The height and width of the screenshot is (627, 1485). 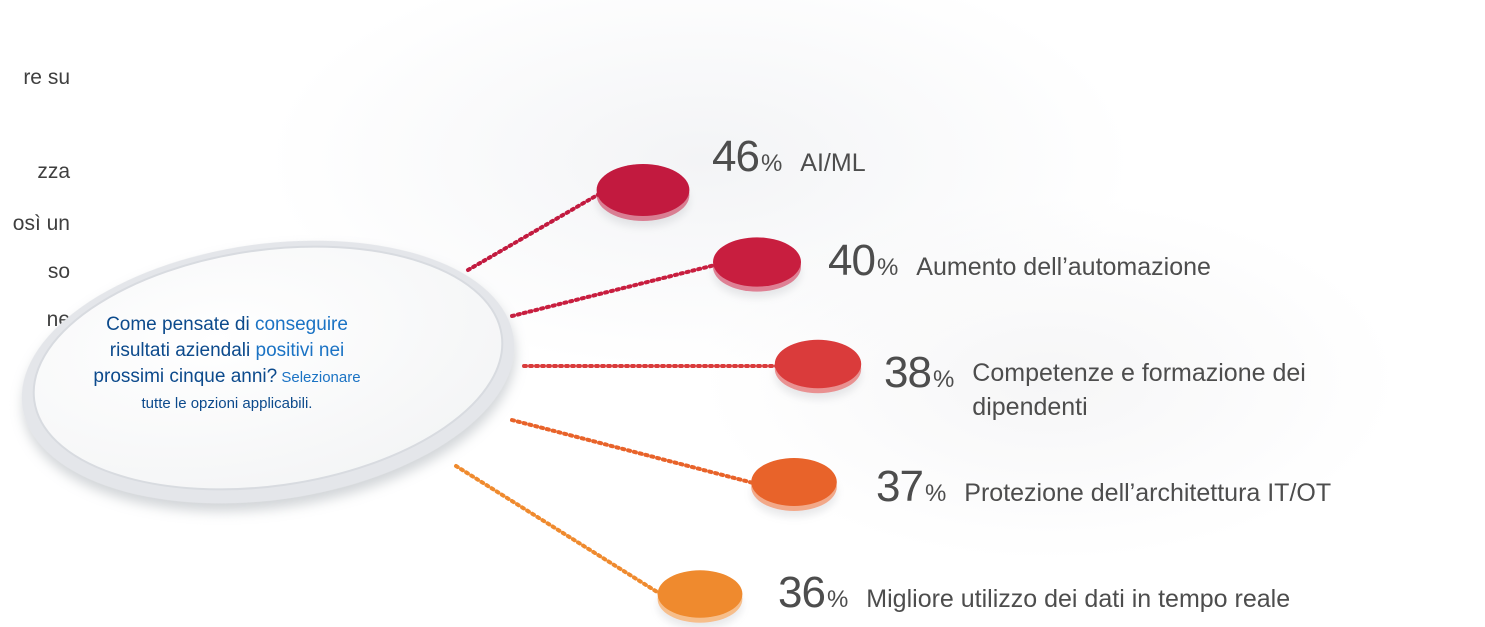 What do you see at coordinates (887, 267) in the screenshot?
I see `percent-sign-2: %` at bounding box center [887, 267].